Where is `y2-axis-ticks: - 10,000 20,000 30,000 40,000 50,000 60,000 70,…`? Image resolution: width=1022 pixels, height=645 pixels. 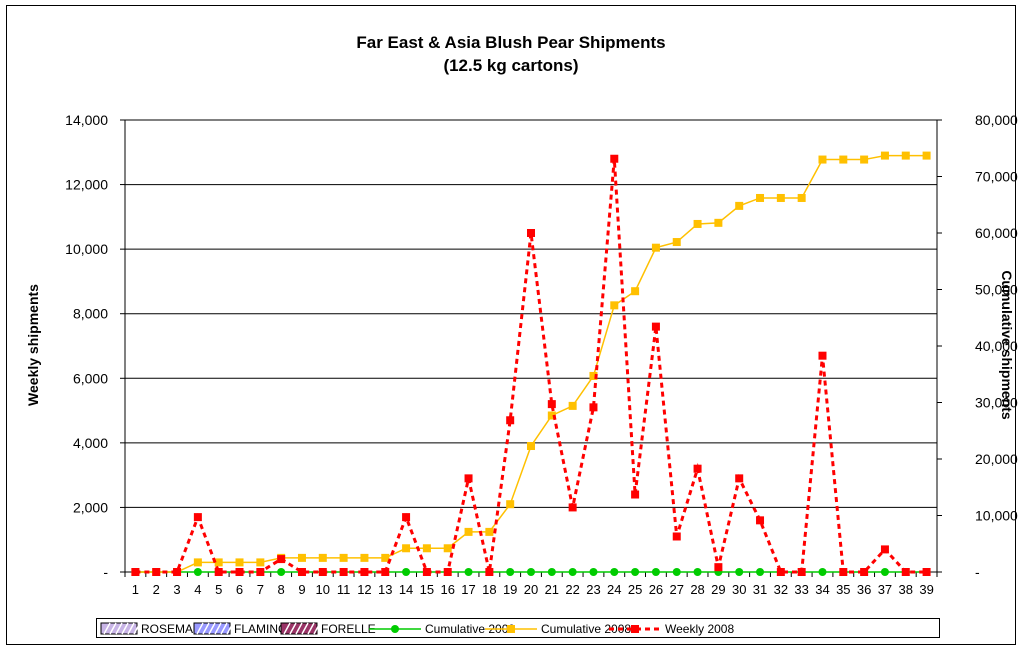
y2-axis-ticks: - 10,000 20,000 30,000 40,000 50,000 60,000 70,… is located at coordinates (996, 346).